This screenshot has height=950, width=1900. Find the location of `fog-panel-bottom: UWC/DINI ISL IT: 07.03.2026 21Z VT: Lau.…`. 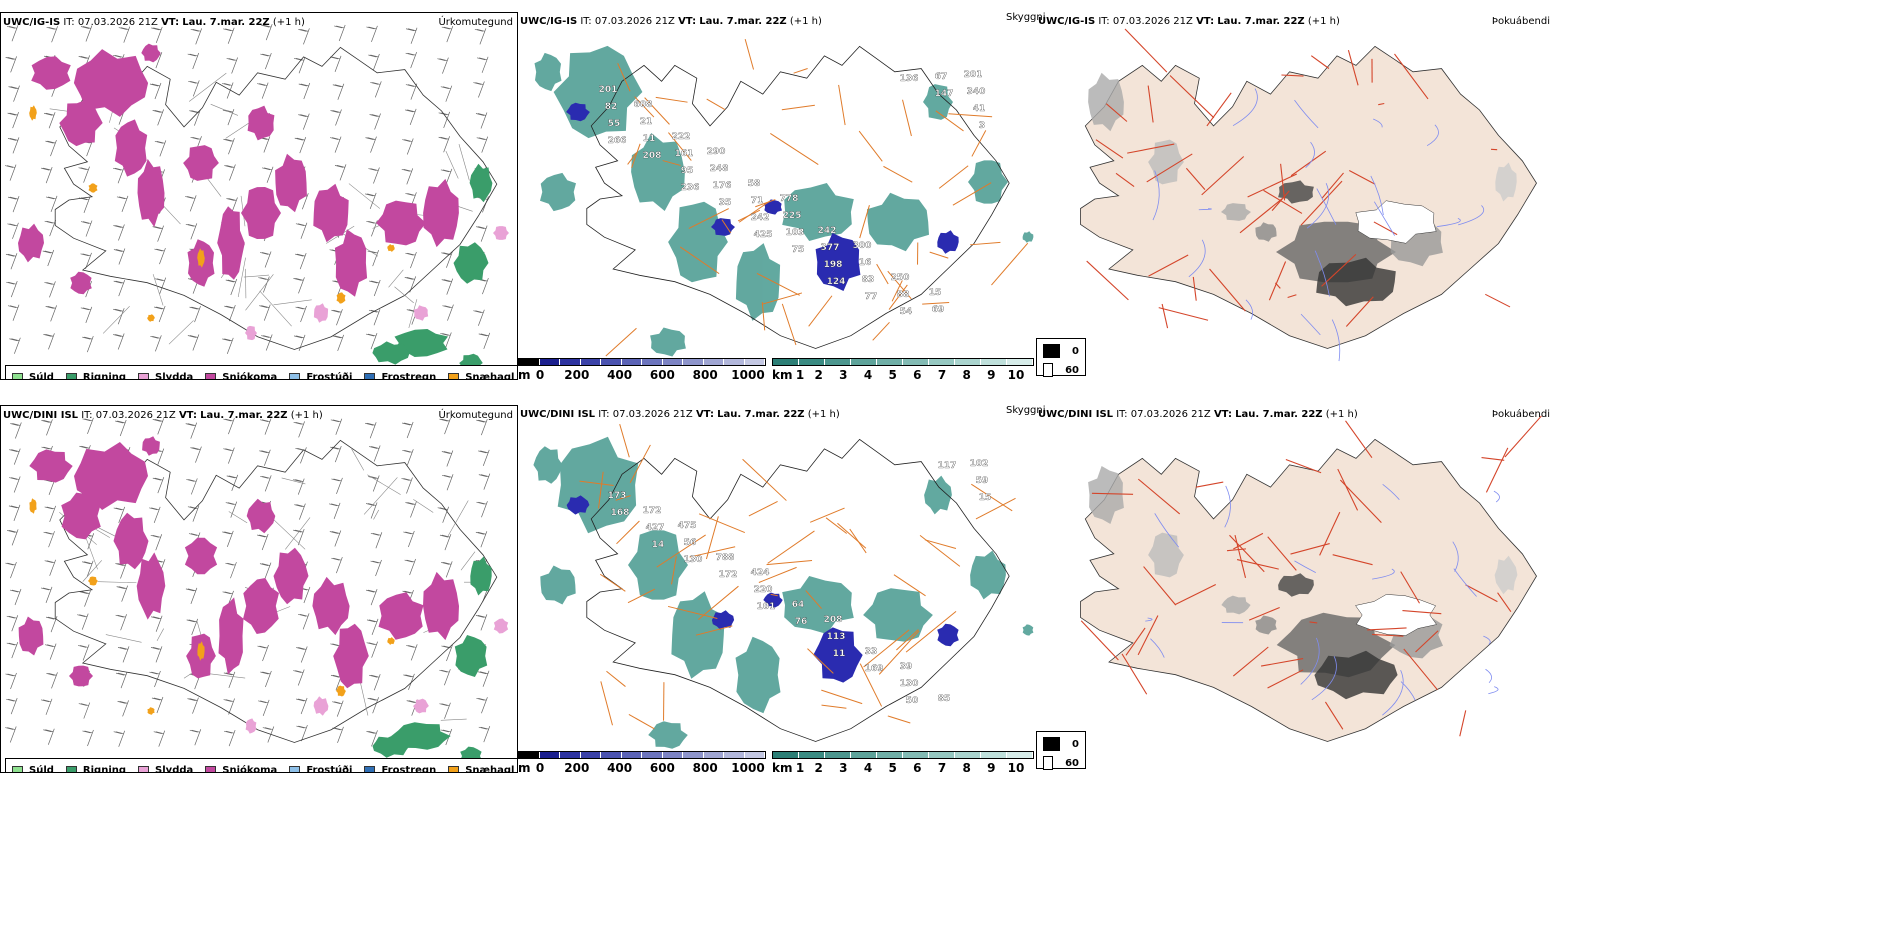

fog-panel-bottom: UWC/DINI ISL IT: 07.03.2026 21Z VT: Lau.… is located at coordinates (1296, 589).